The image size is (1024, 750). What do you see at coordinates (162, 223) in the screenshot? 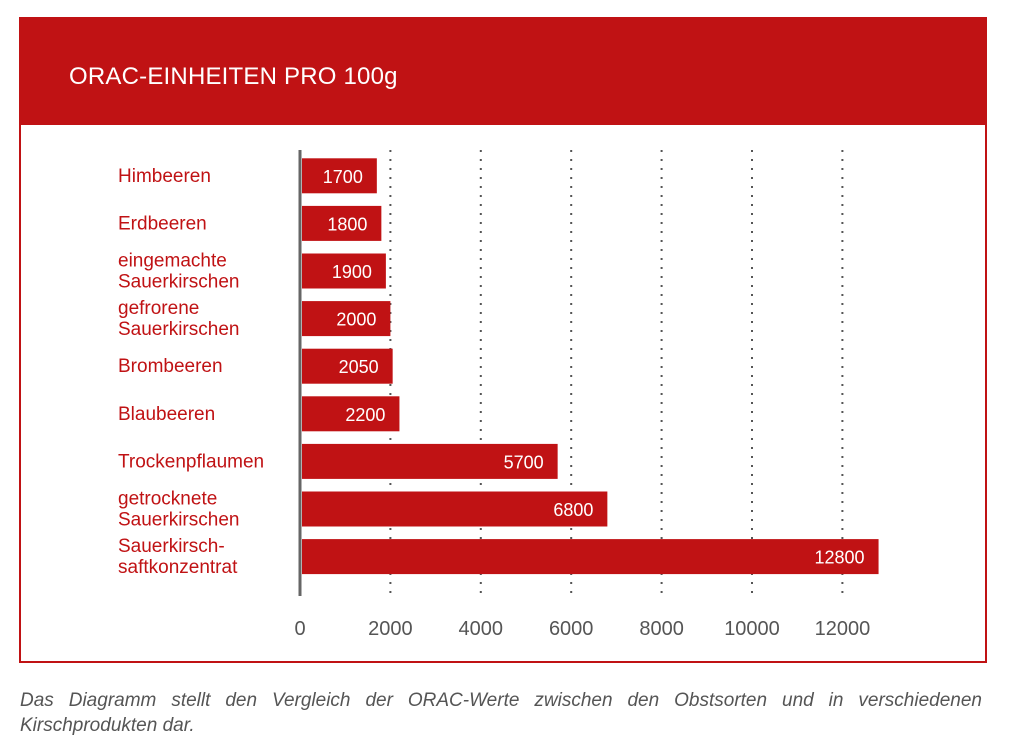
I see `category-label: Erdbeeren` at bounding box center [162, 223].